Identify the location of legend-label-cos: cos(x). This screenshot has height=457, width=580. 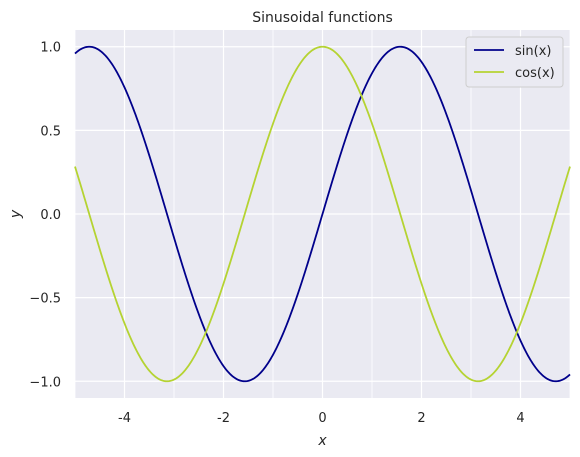
(535, 73).